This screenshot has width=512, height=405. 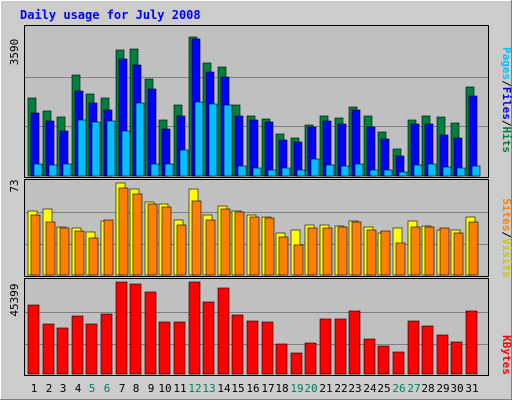 I want to click on x-tick-label-day-19: 19, so click(x=296, y=388).